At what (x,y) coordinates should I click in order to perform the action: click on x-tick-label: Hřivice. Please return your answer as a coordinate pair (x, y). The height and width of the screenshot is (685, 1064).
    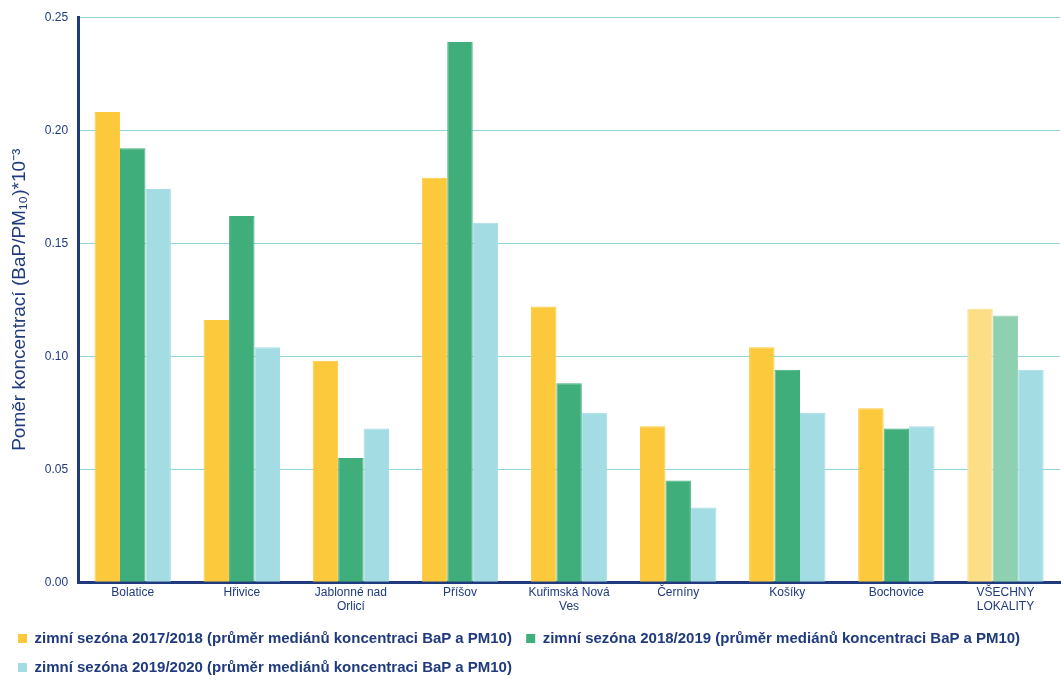
    Looking at the image, I should click on (242, 591).